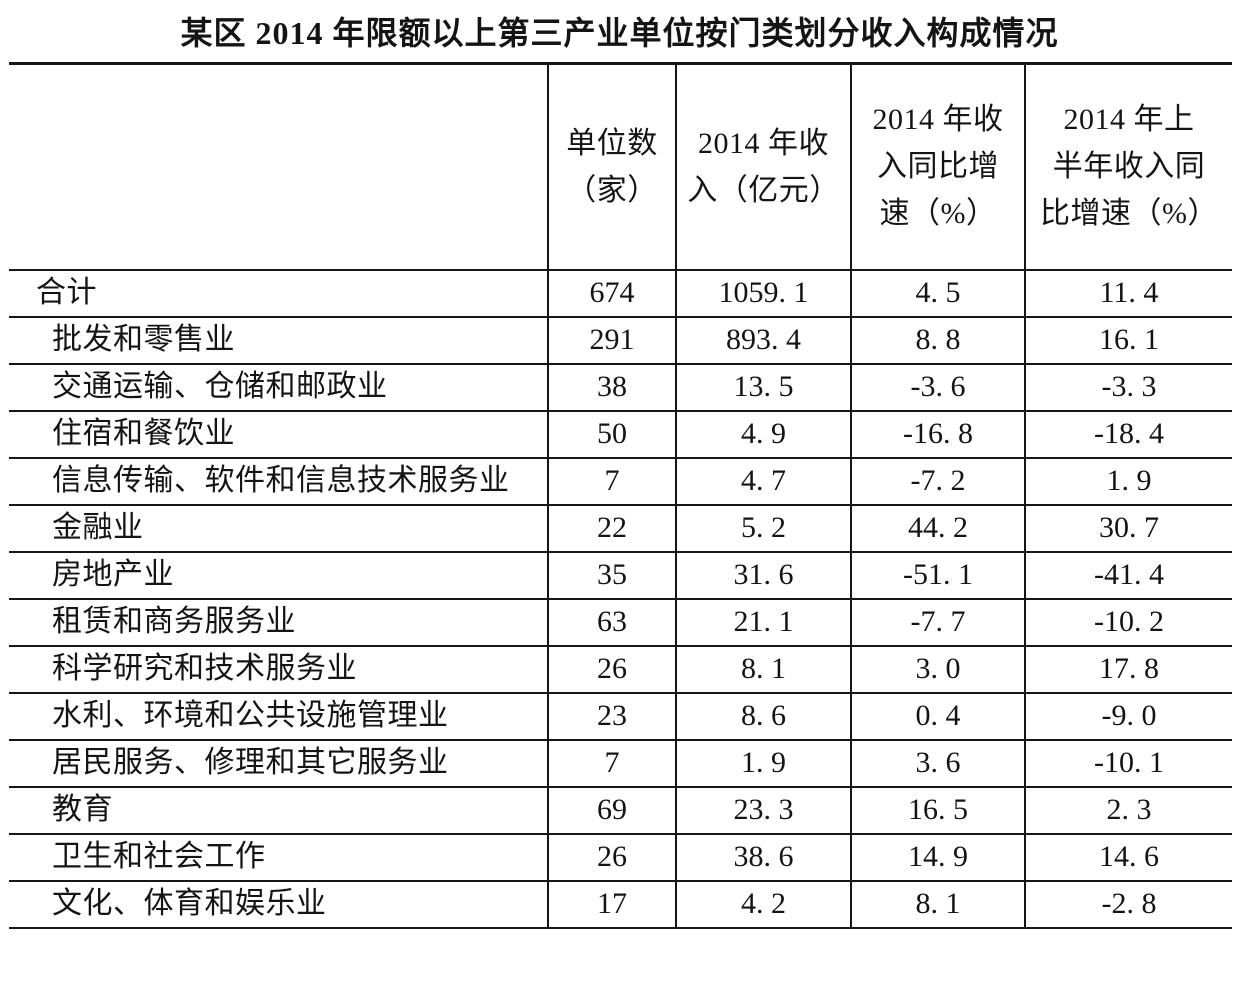 The image size is (1239, 986). What do you see at coordinates (937, 575) in the screenshot?
I see `growth-cell: -51. 1` at bounding box center [937, 575].